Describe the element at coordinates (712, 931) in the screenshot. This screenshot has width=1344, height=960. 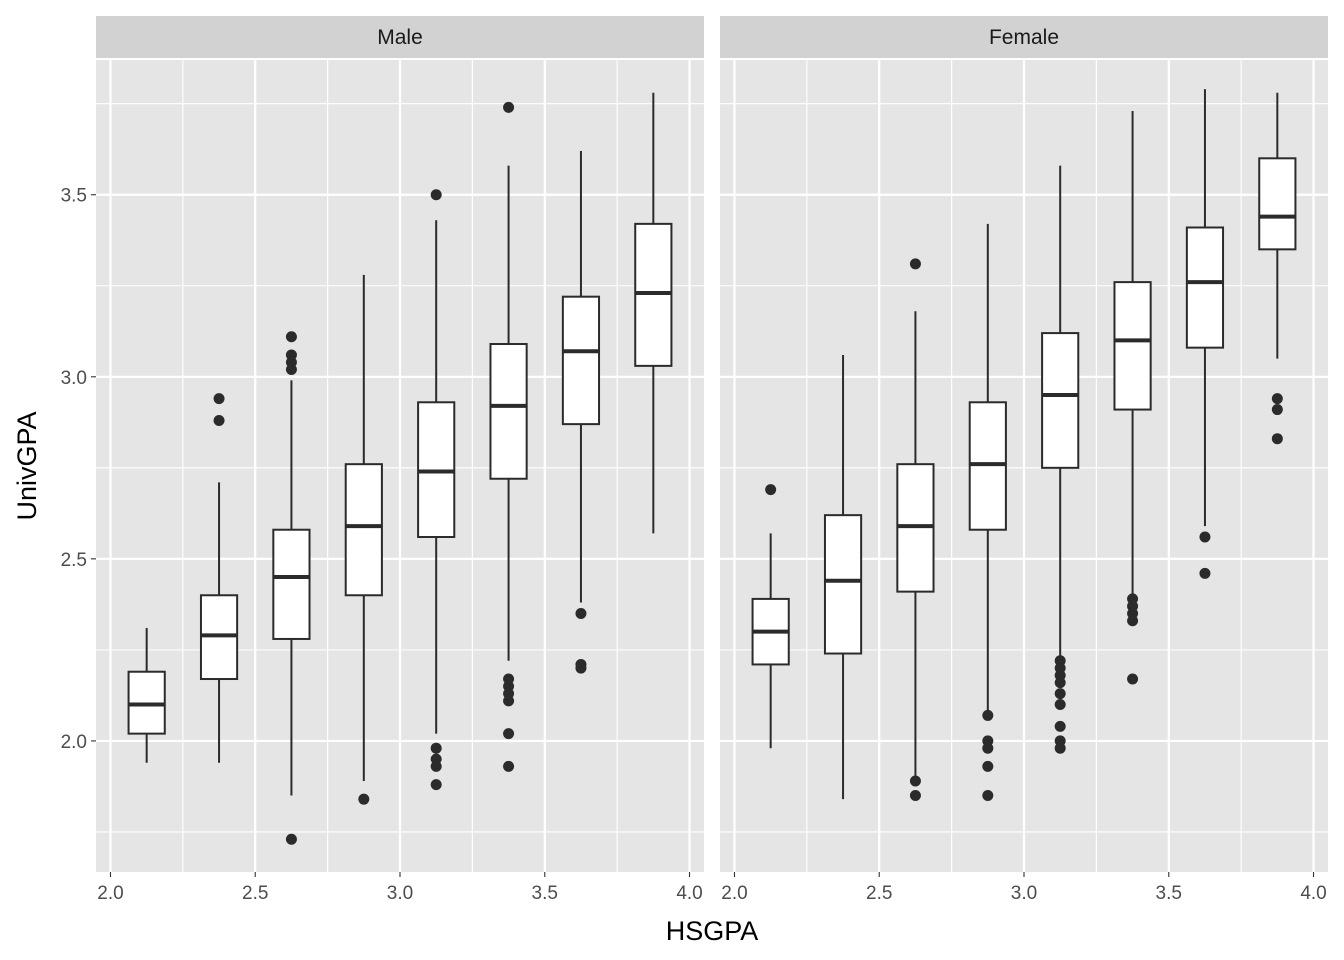
I see `x-axis-title: HSGPA` at that location.